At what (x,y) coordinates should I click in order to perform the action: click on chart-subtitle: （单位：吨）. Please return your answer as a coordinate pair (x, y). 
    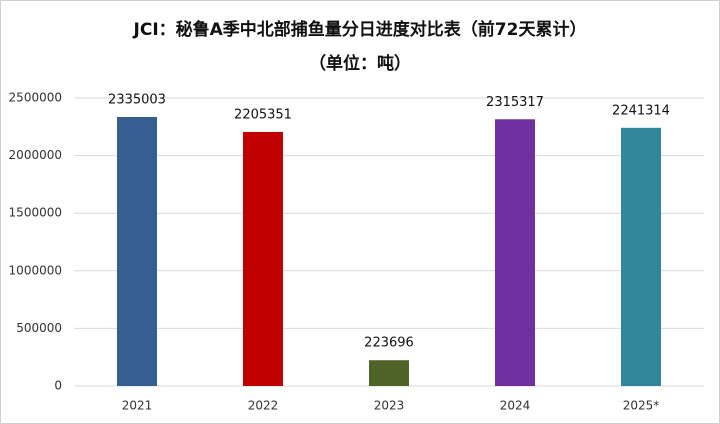
    Looking at the image, I should click on (360, 63).